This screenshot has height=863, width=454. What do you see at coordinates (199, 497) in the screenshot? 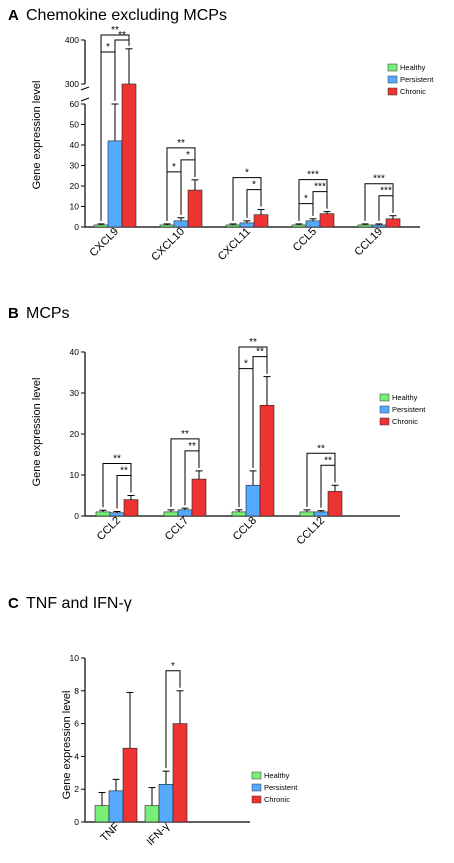
I see `bar-chronic-ccl7` at bounding box center [199, 497].